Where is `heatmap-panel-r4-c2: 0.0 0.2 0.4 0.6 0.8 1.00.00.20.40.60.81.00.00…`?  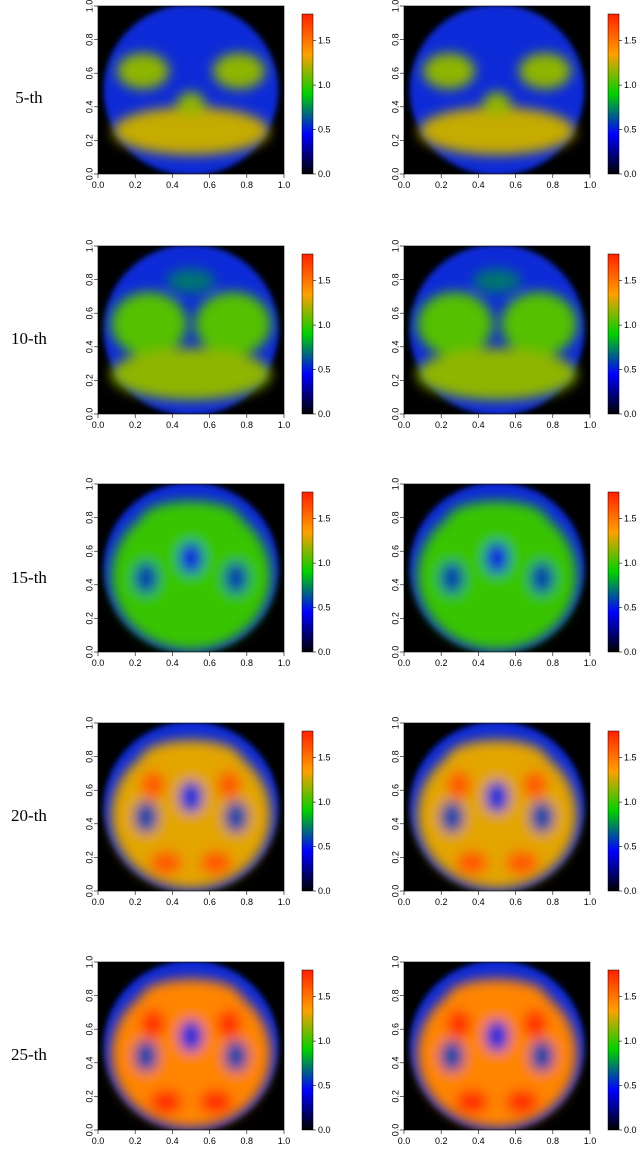 heatmap-panel-r4-c2: 0.0 0.2 0.4 0.6 0.8 1.00.00.20.40.60.81.00.00… is located at coordinates (513, 812).